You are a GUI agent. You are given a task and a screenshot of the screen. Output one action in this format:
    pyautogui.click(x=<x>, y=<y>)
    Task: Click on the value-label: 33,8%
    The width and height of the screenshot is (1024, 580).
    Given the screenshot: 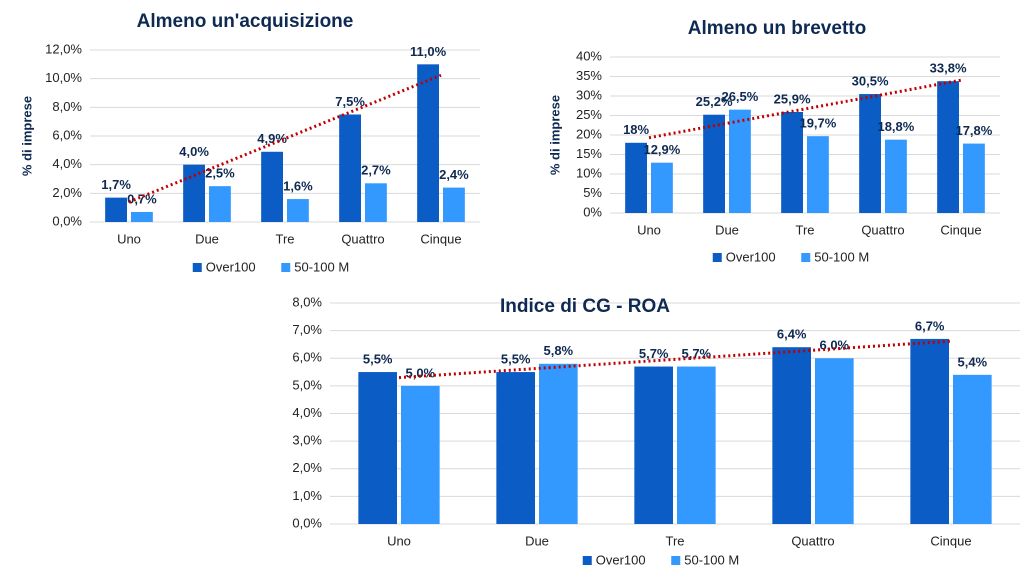 What is the action you would take?
    pyautogui.click(x=948, y=68)
    